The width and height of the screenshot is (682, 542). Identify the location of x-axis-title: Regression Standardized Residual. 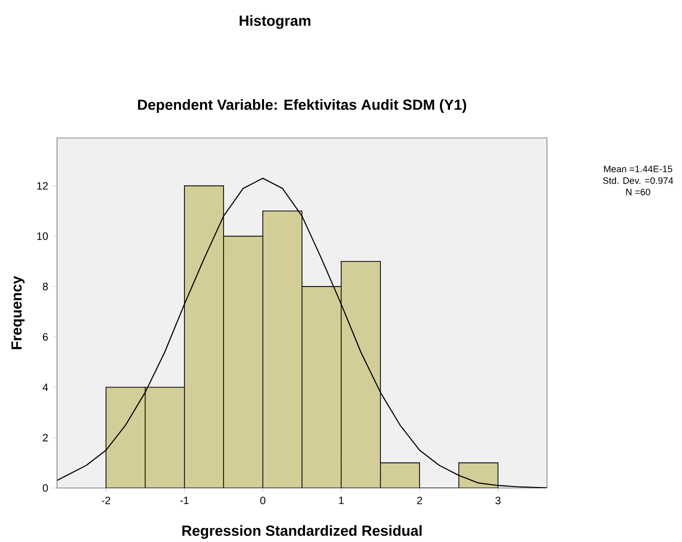
(302, 532).